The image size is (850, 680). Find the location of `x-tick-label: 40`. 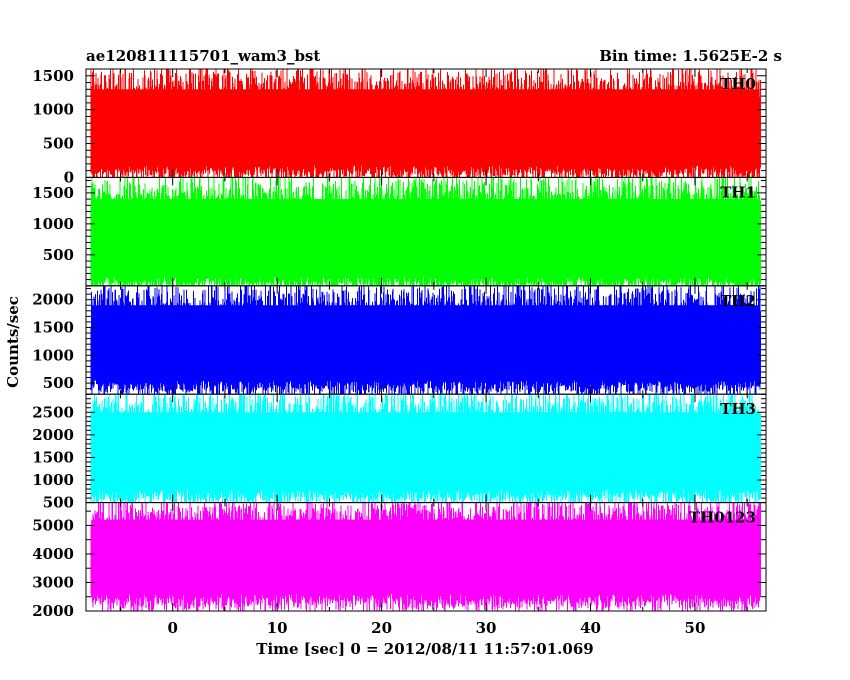

x-tick-label: 40 is located at coordinates (590, 628).